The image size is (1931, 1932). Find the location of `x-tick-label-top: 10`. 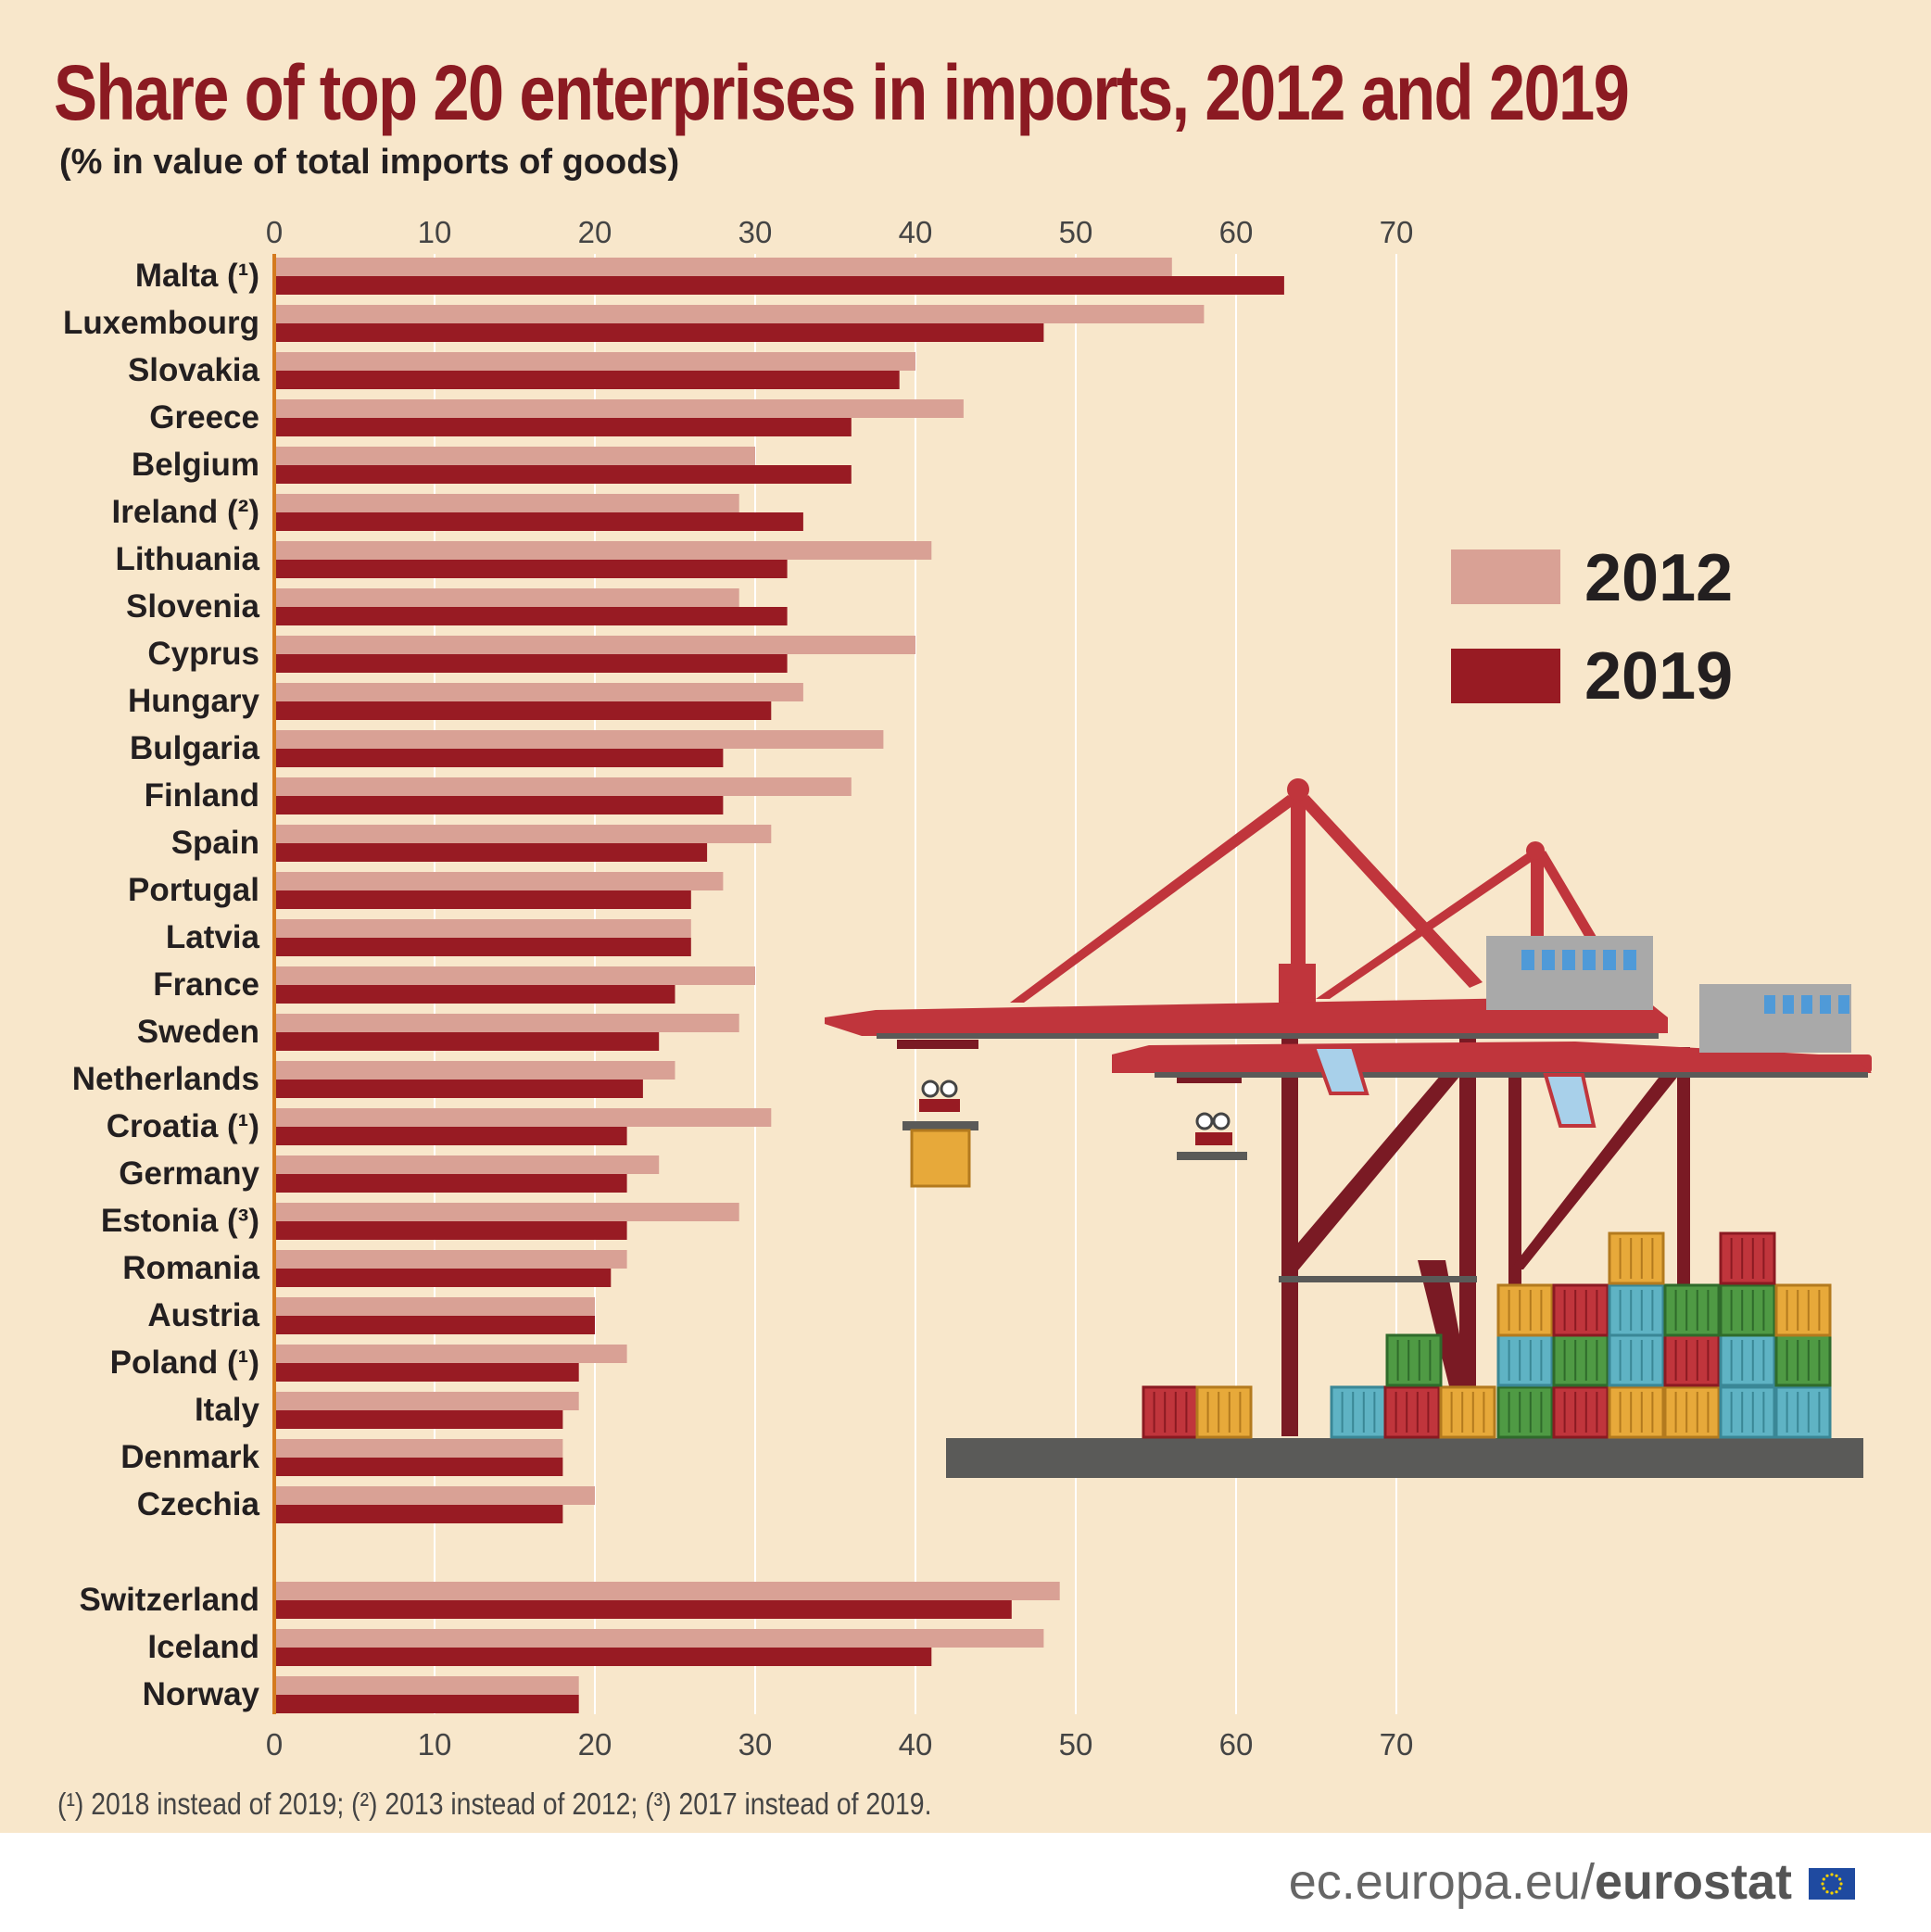

x-tick-label-top: 10 is located at coordinates (435, 232).